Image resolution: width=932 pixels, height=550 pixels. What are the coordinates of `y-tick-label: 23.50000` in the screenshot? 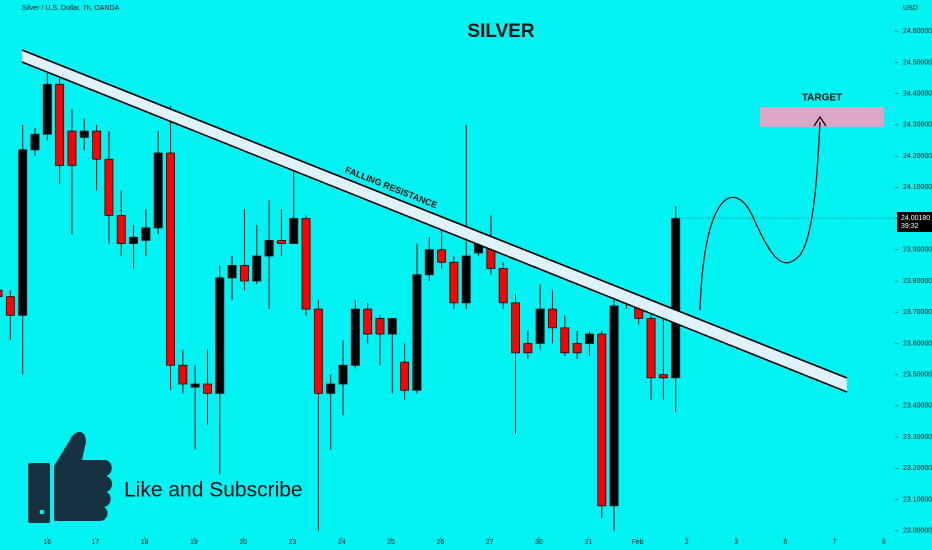 It's located at (917, 374).